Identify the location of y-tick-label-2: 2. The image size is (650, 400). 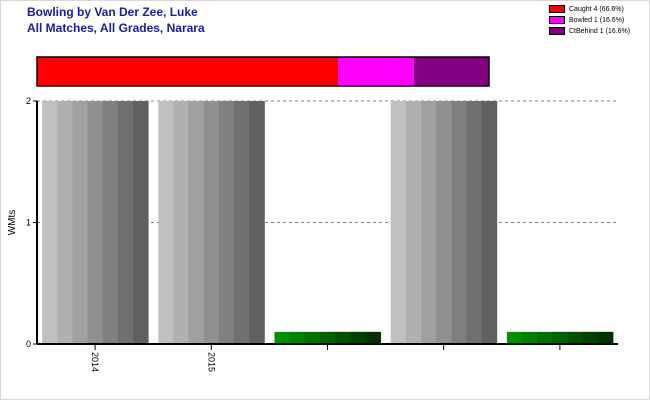
(28, 101).